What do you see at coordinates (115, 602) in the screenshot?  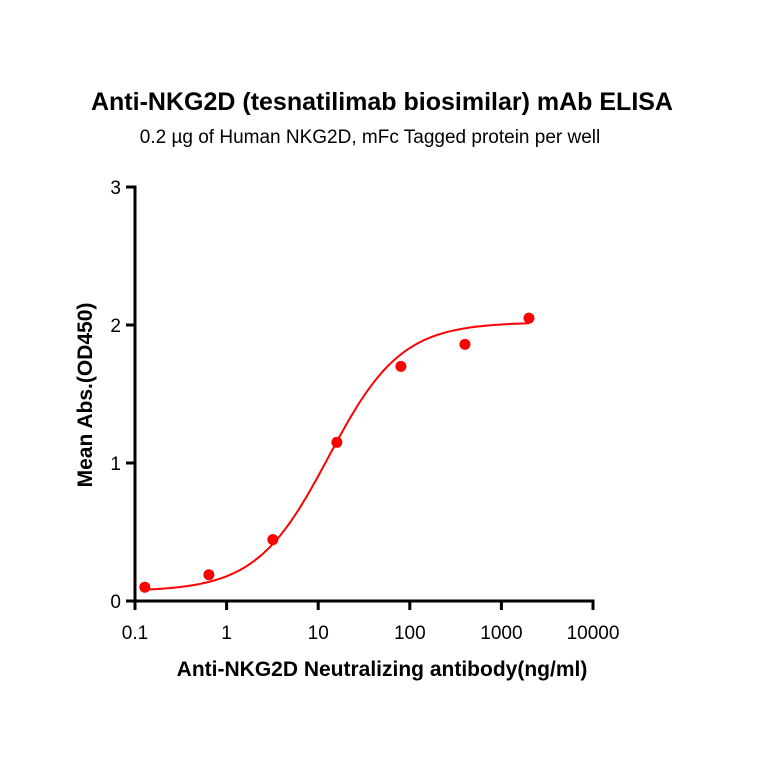 I see `y-tick-label: 0` at bounding box center [115, 602].